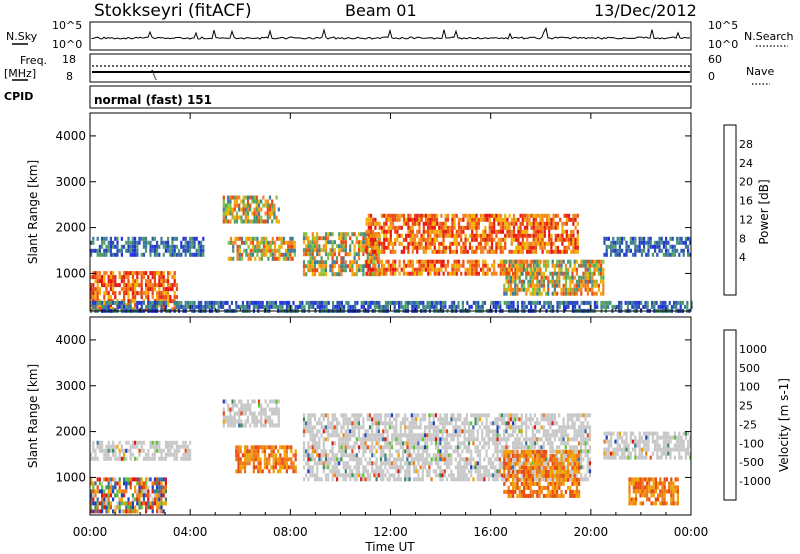 The width and height of the screenshot is (800, 554). What do you see at coordinates (381, 10) in the screenshot?
I see `beam-label: Beam 01` at bounding box center [381, 10].